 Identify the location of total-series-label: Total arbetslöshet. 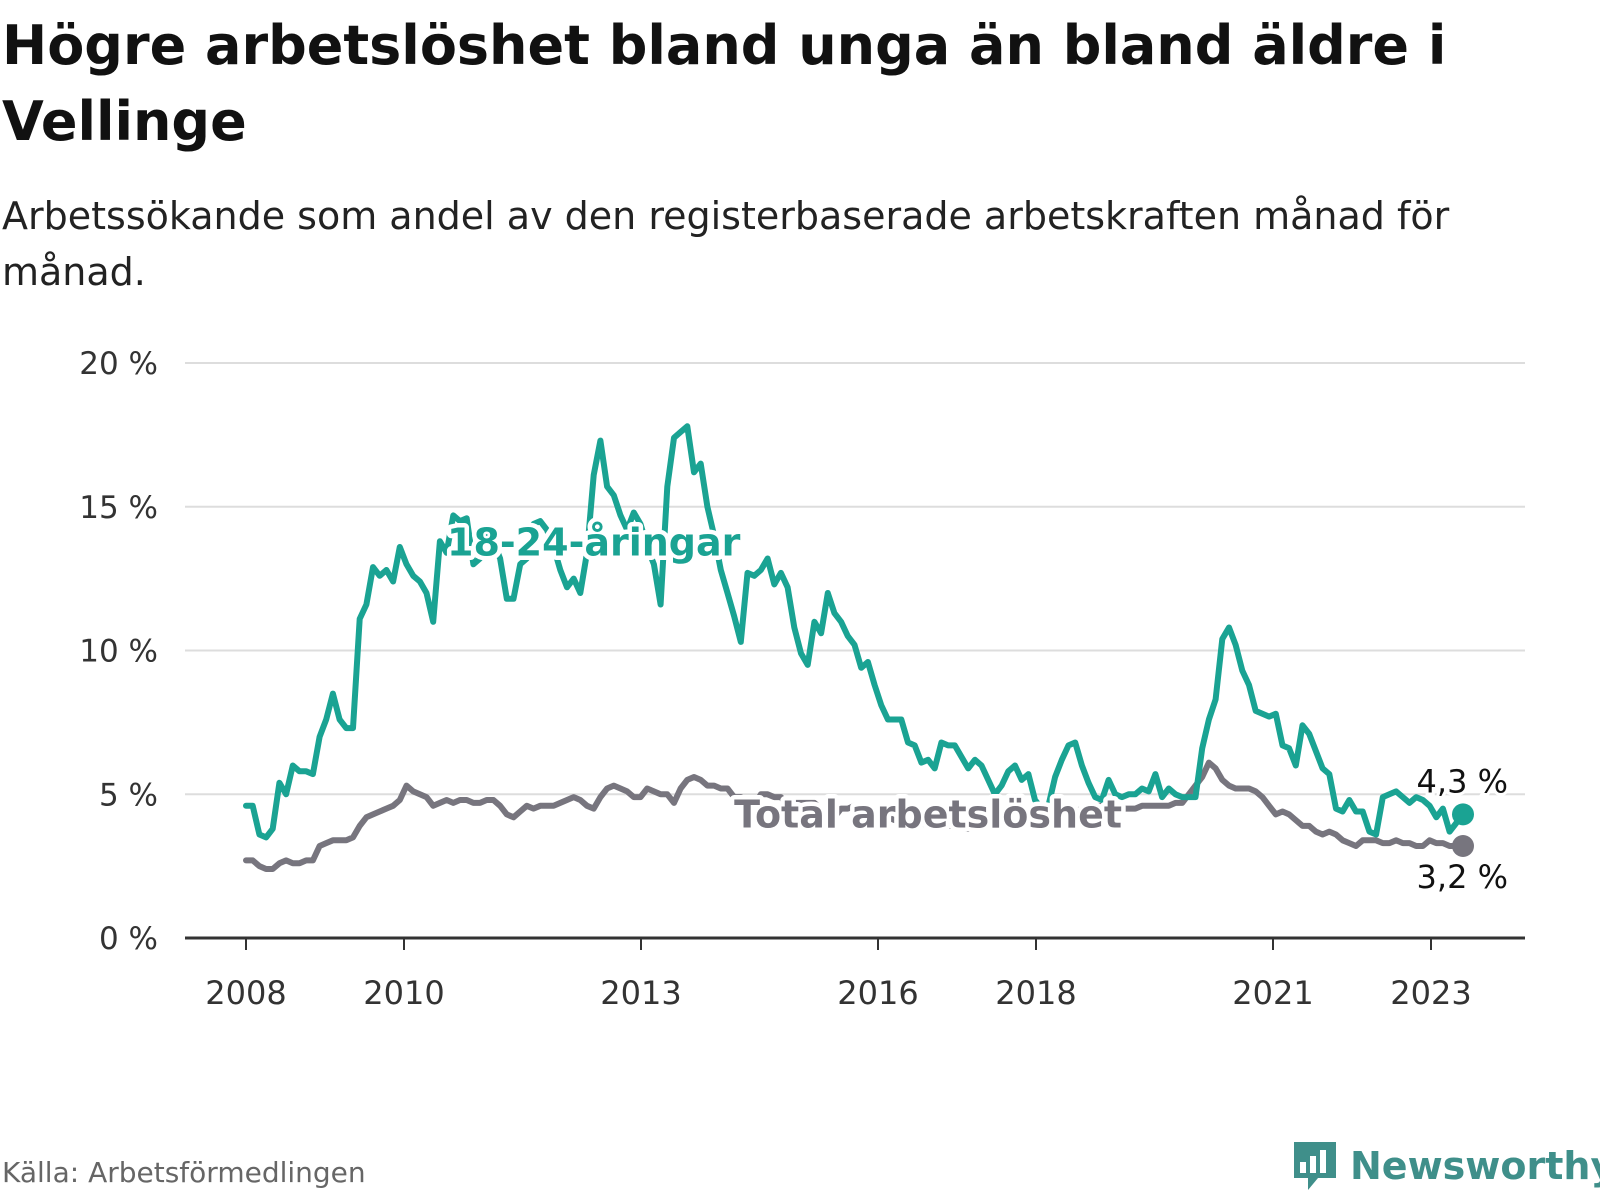
(928, 814).